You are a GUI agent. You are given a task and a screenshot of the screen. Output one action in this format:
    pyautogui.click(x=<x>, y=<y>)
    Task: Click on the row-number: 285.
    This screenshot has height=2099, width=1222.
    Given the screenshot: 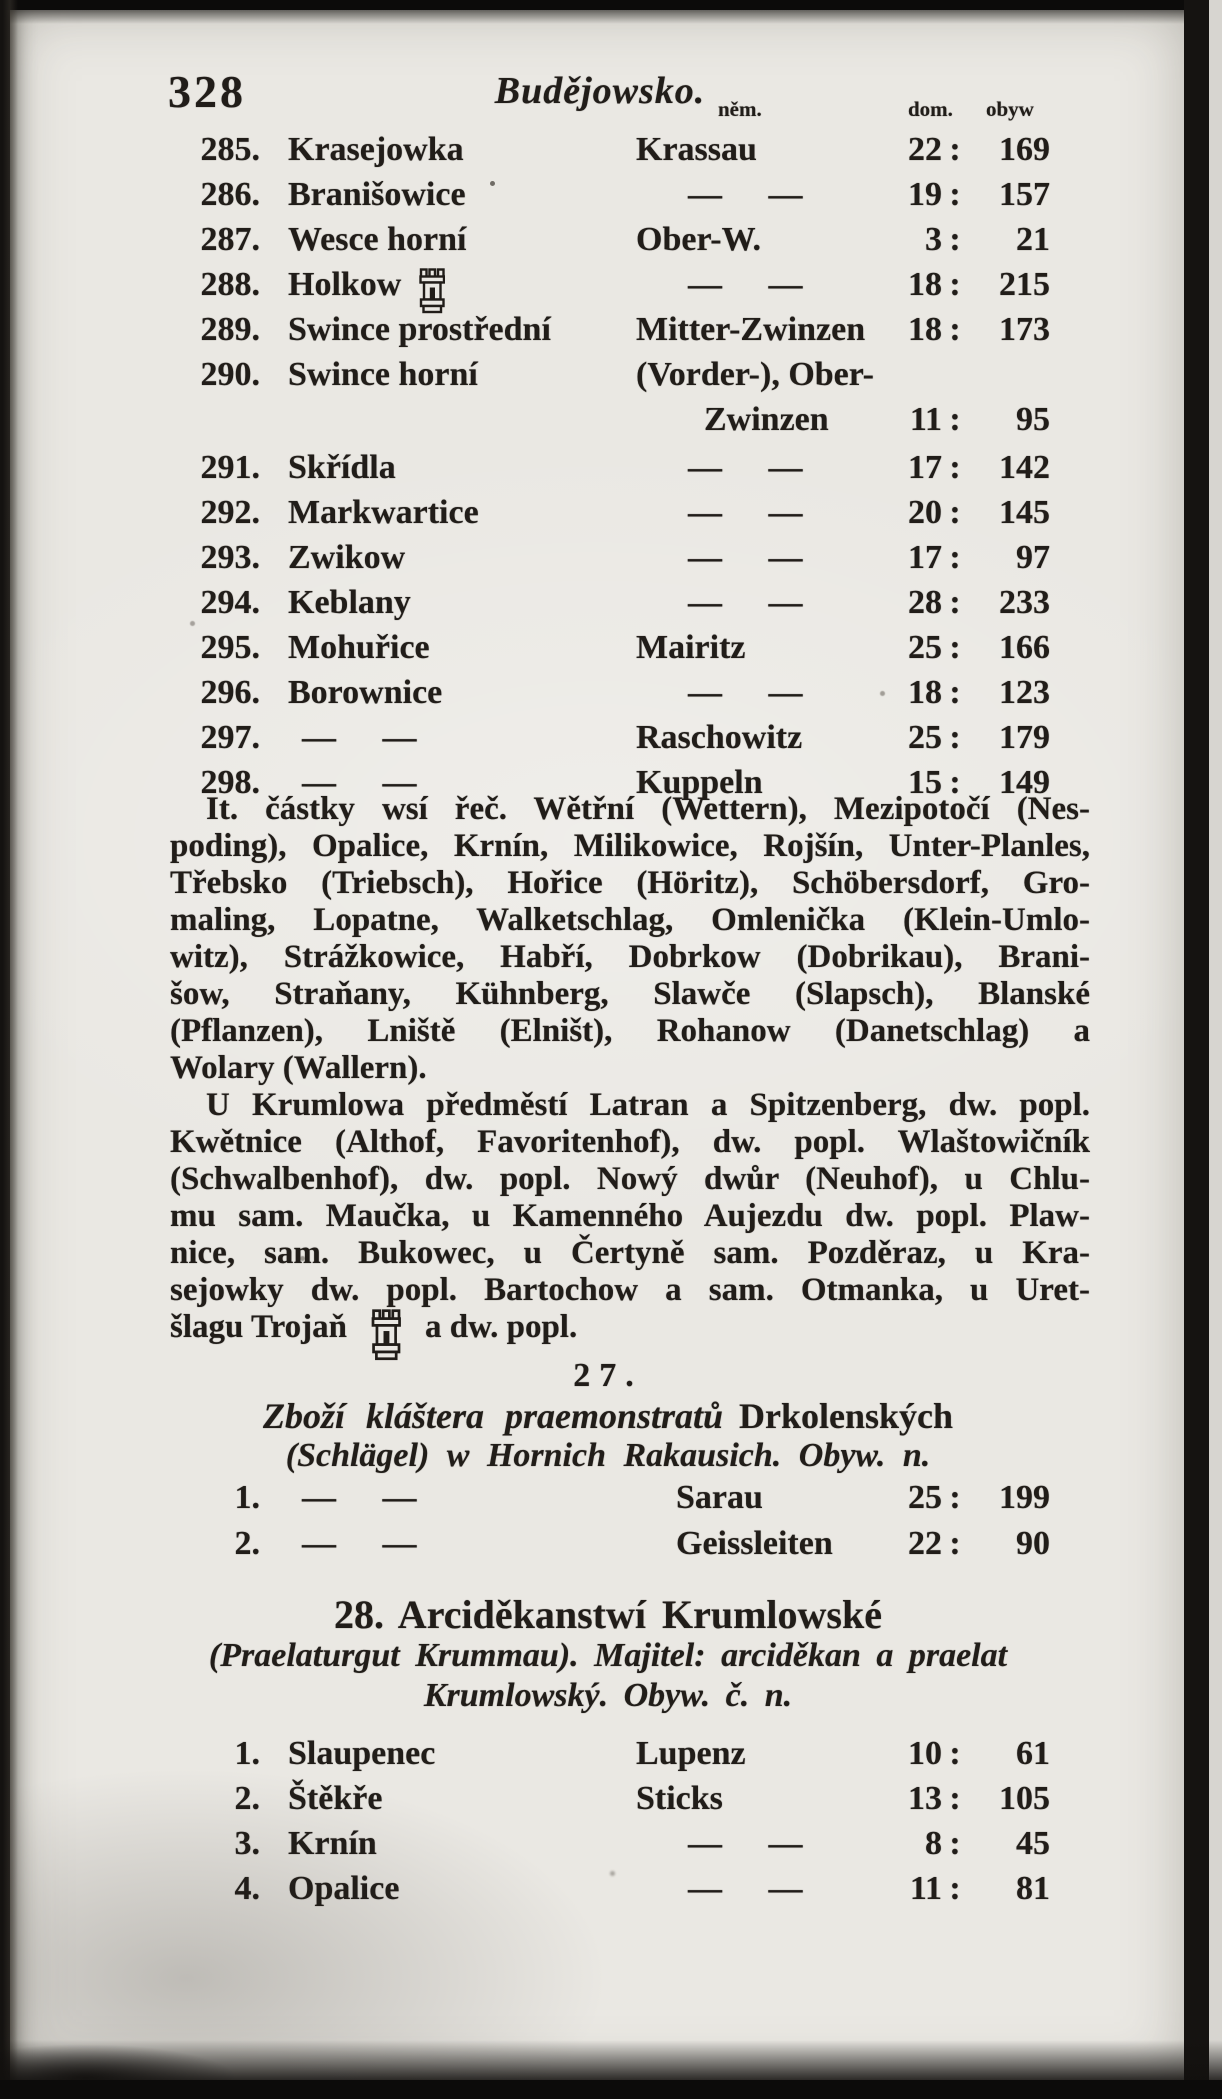 What is the action you would take?
    pyautogui.click(x=230, y=149)
    